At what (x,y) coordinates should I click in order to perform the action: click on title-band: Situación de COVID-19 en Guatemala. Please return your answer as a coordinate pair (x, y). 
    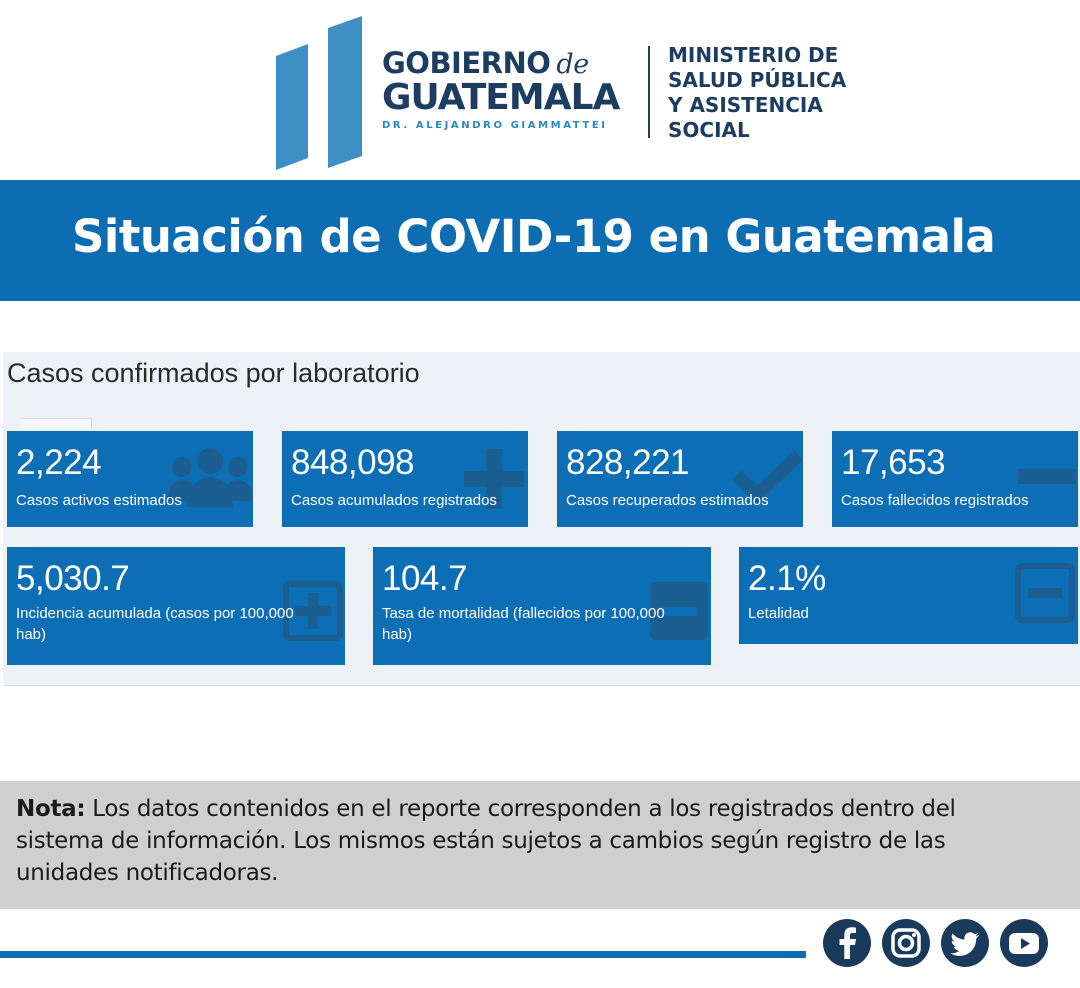
    Looking at the image, I should click on (540, 240).